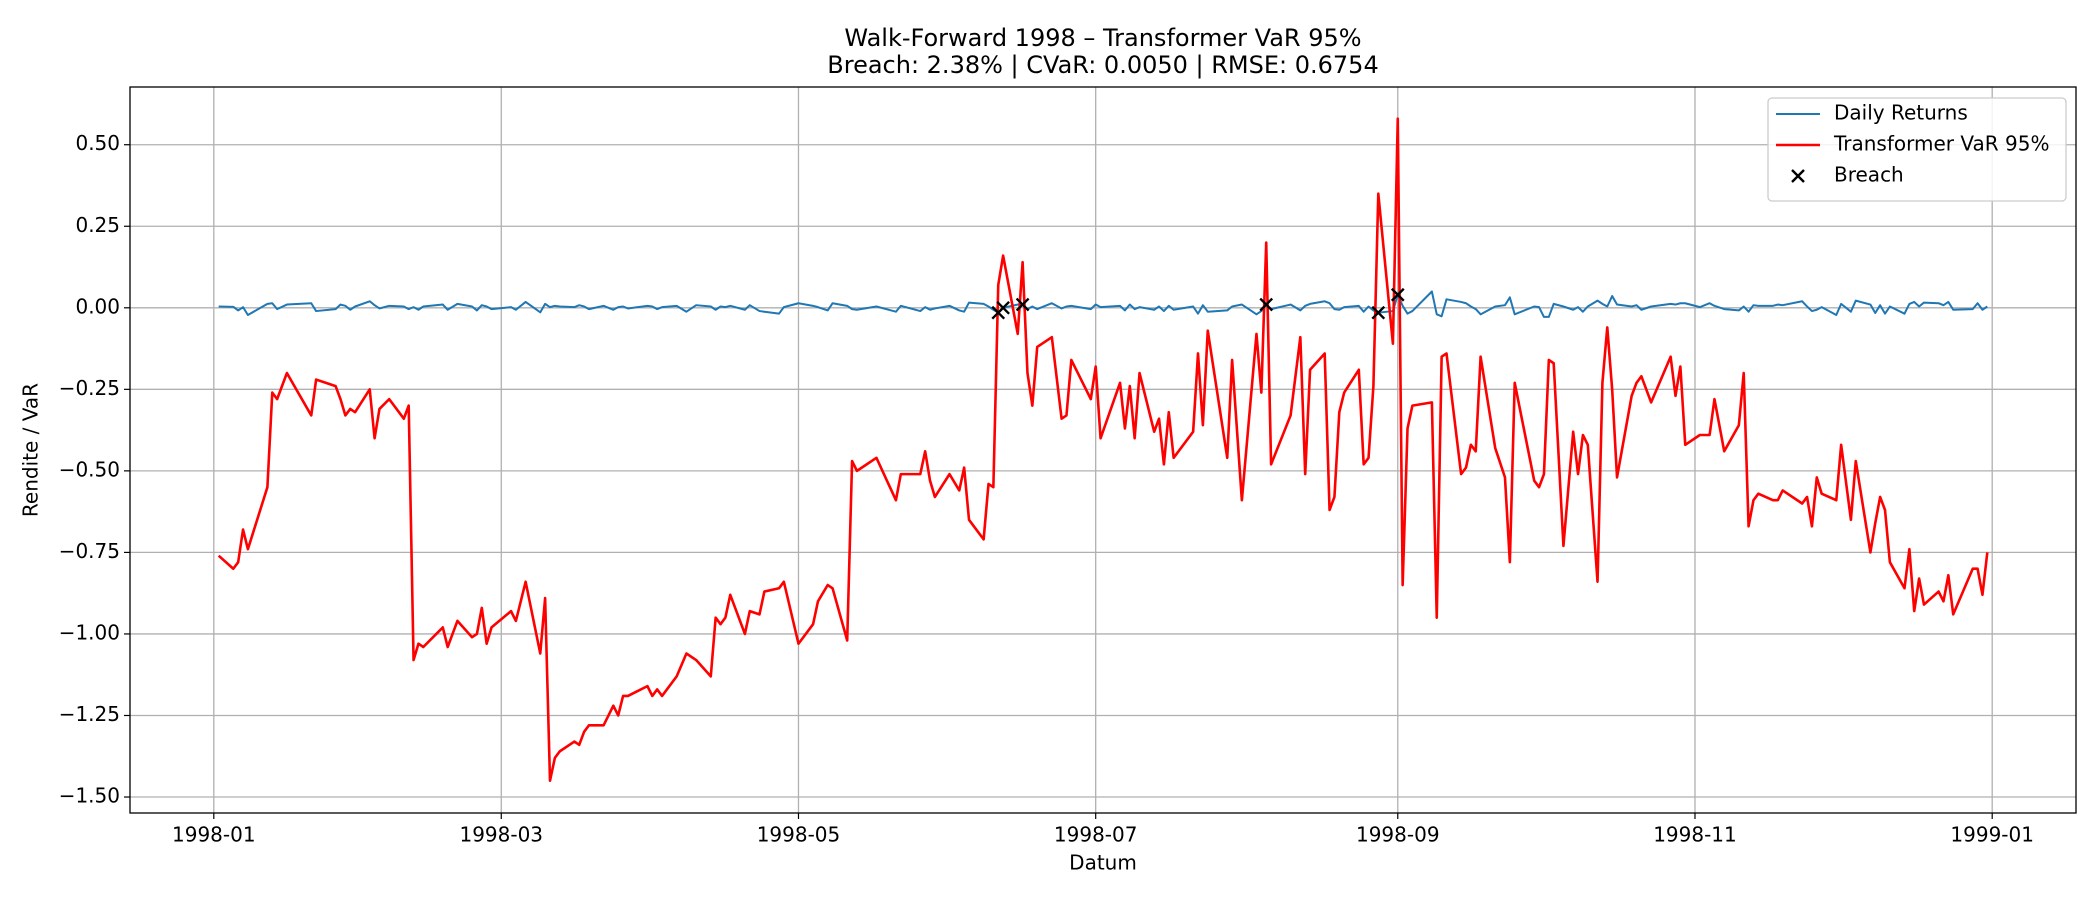  What do you see at coordinates (31, 450) in the screenshot?
I see `y-axis-label: Rendite / VaR` at bounding box center [31, 450].